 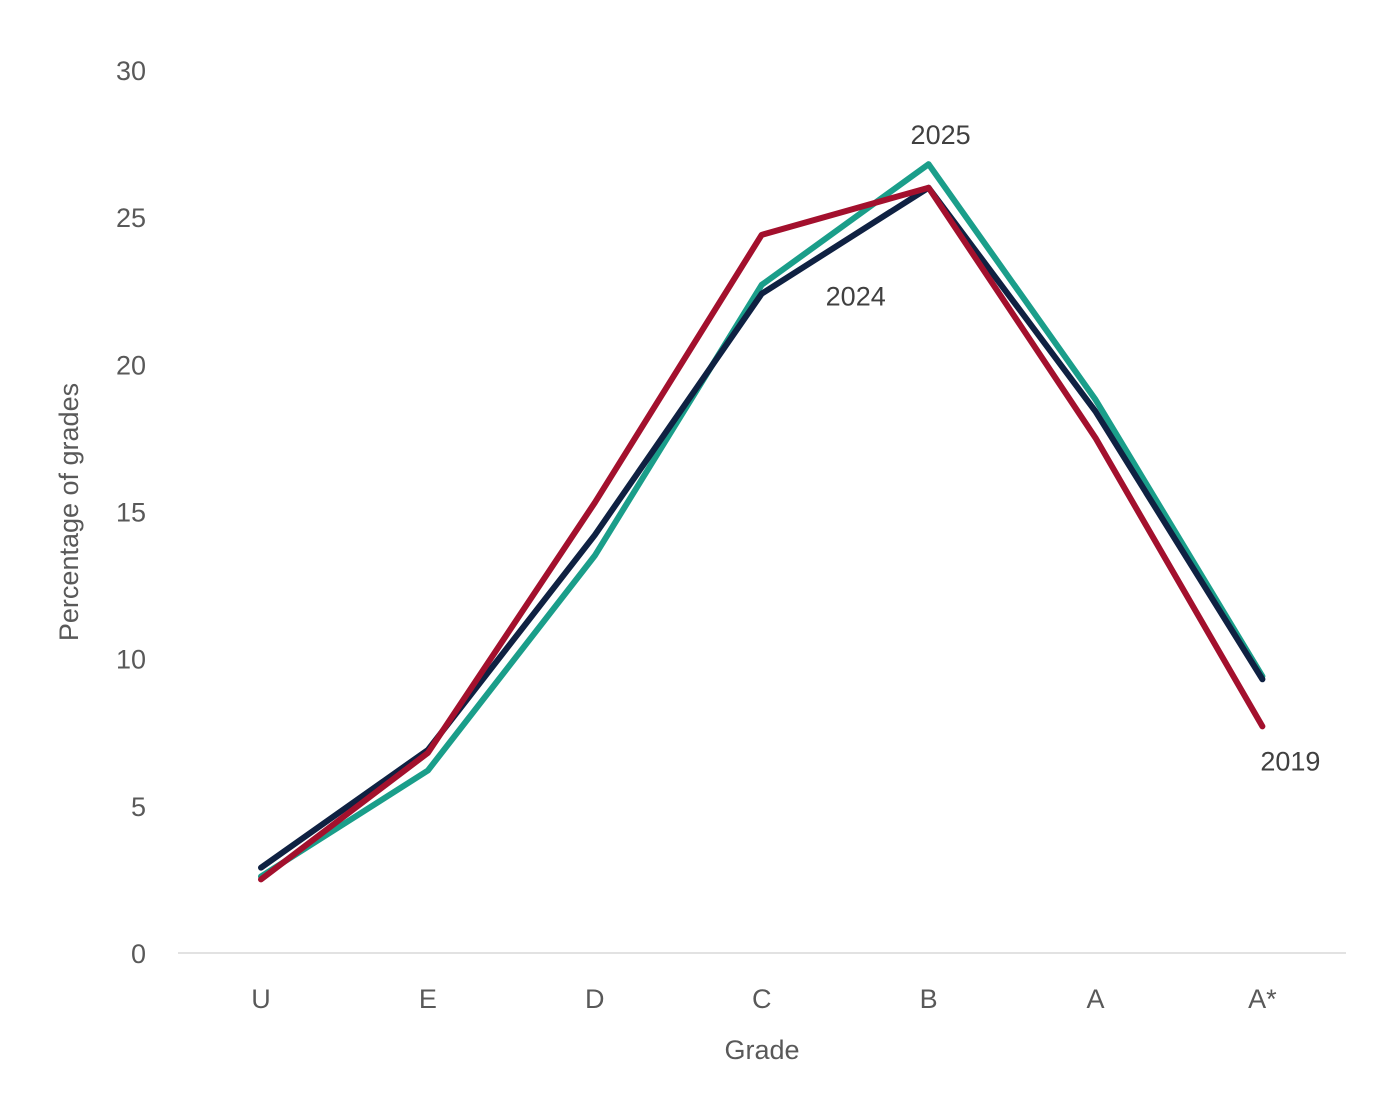 What do you see at coordinates (1290, 761) in the screenshot?
I see `series-label-2019: 2019` at bounding box center [1290, 761].